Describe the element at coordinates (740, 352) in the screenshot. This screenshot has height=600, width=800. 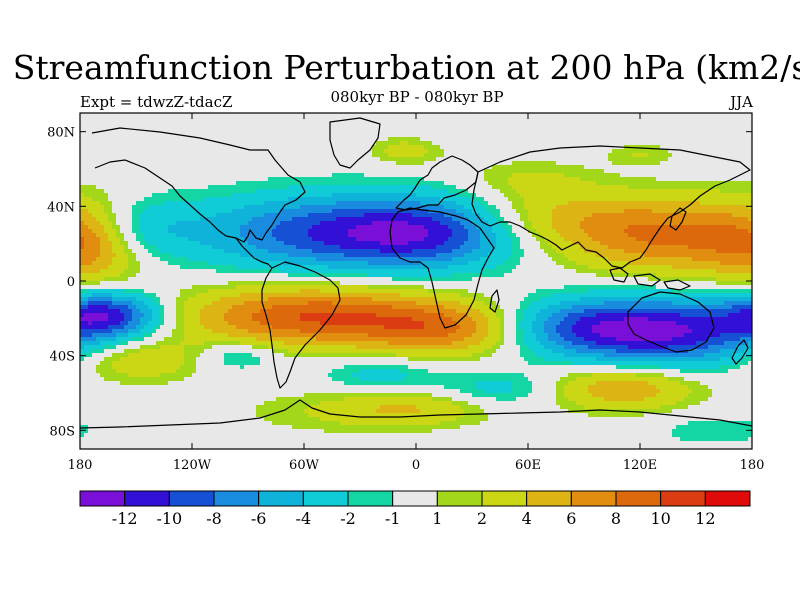
I see `coastline-new-zealand` at that location.